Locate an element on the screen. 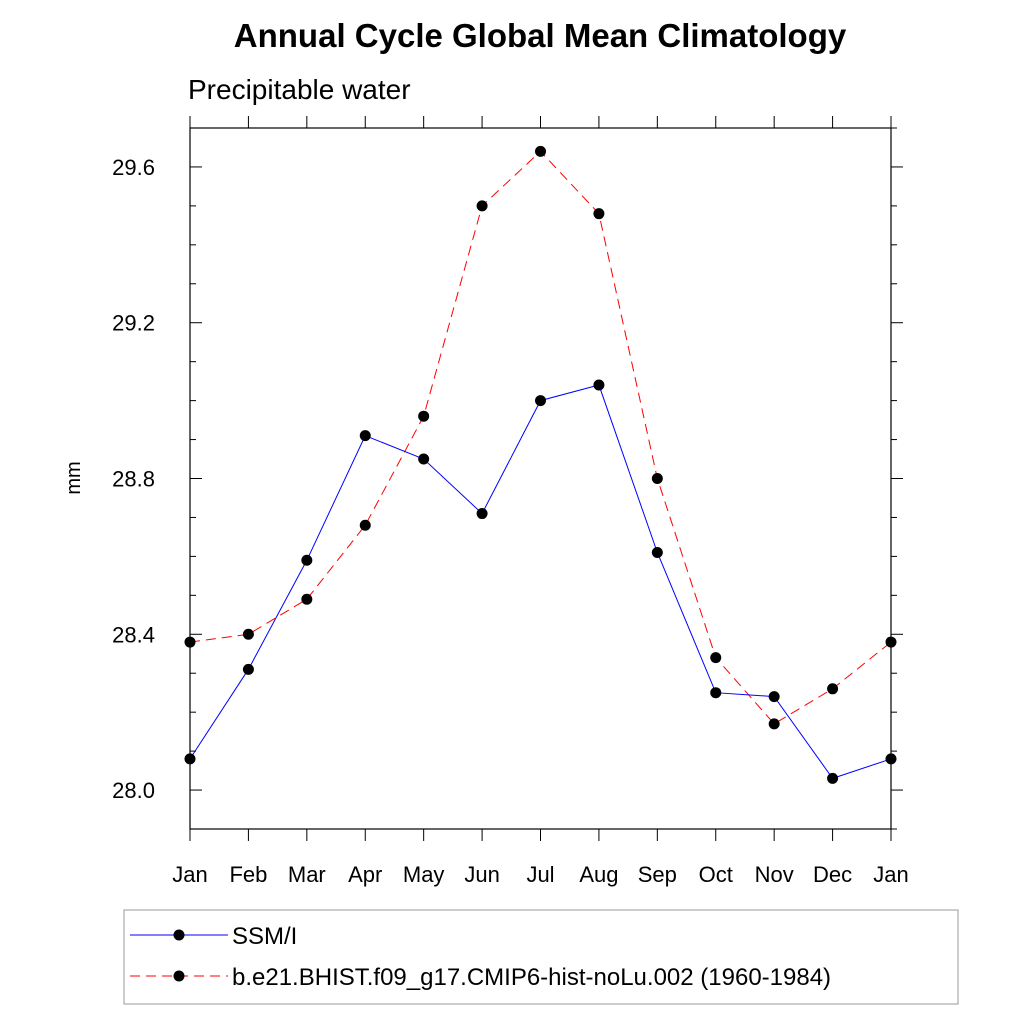 Image resolution: width=1024 pixels, height=1024 pixels. x-tick-label: Sep is located at coordinates (657, 874).